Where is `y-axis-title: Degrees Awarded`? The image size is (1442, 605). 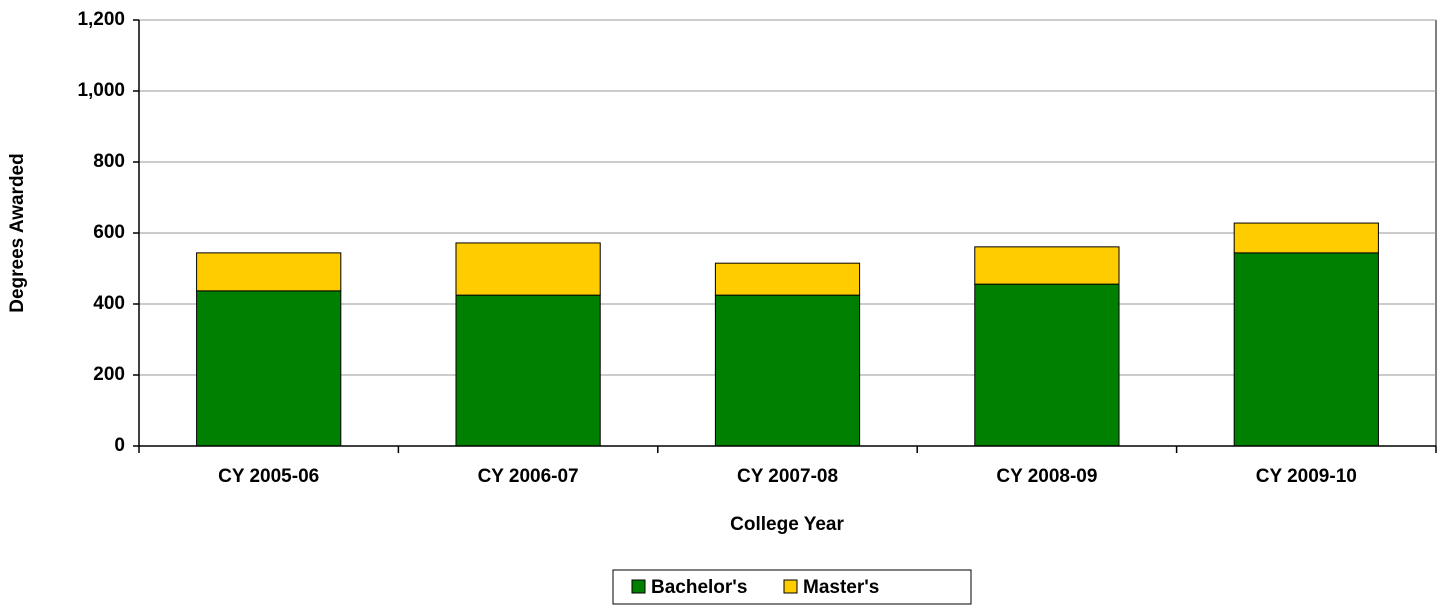
y-axis-title: Degrees Awarded is located at coordinates (17, 232).